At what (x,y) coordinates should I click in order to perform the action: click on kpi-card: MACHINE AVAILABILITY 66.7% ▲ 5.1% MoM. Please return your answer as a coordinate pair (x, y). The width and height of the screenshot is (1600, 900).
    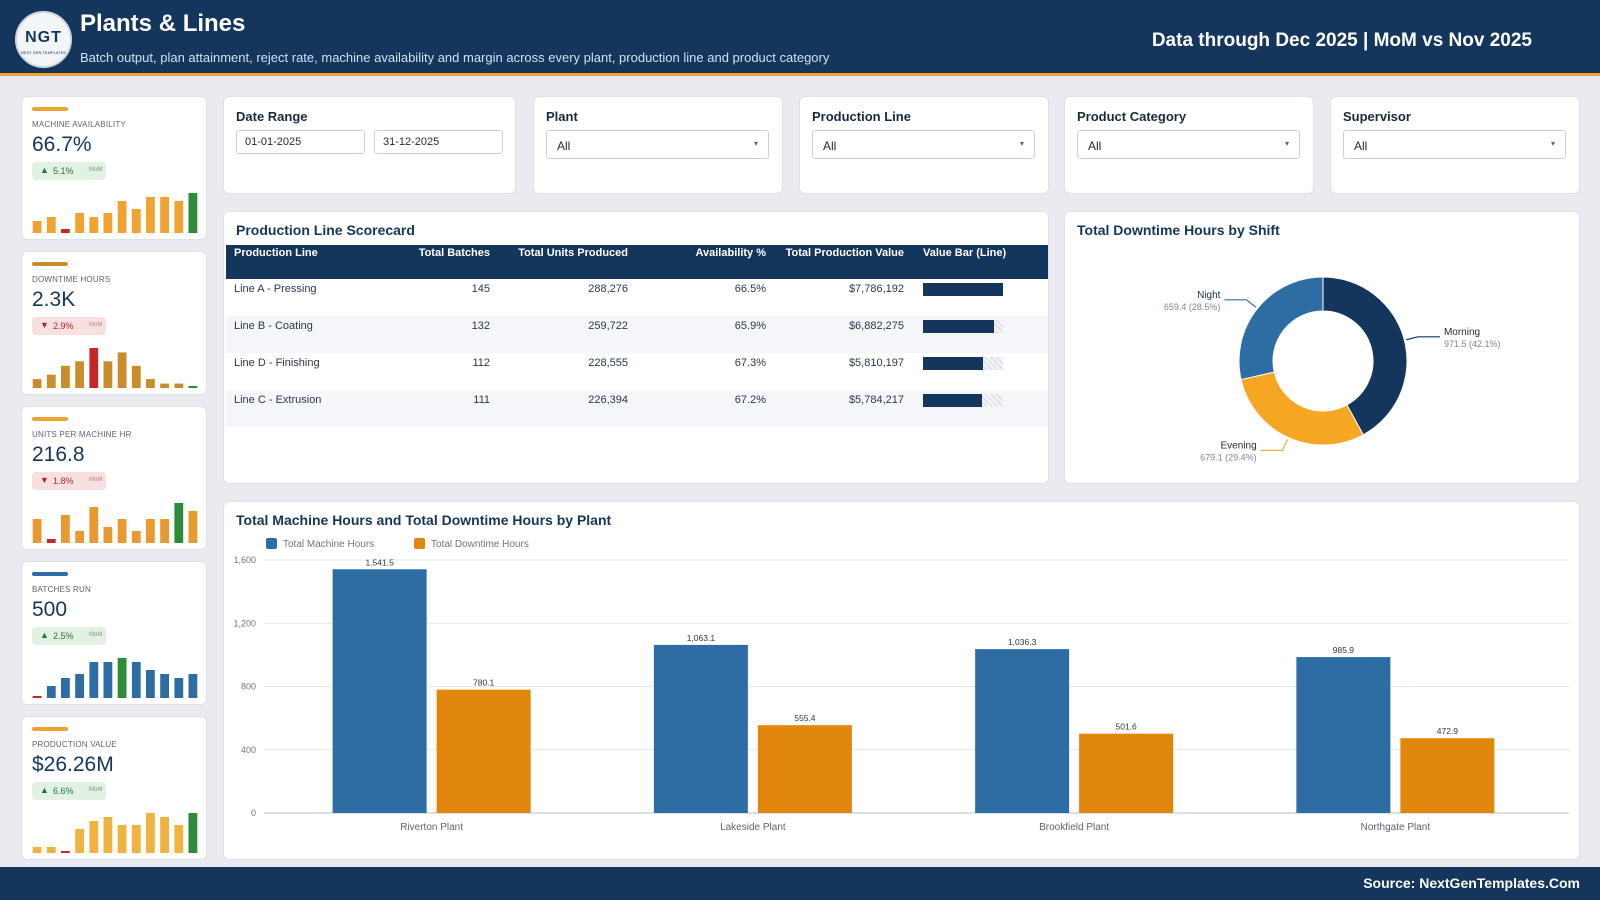
    Looking at the image, I should click on (114, 168).